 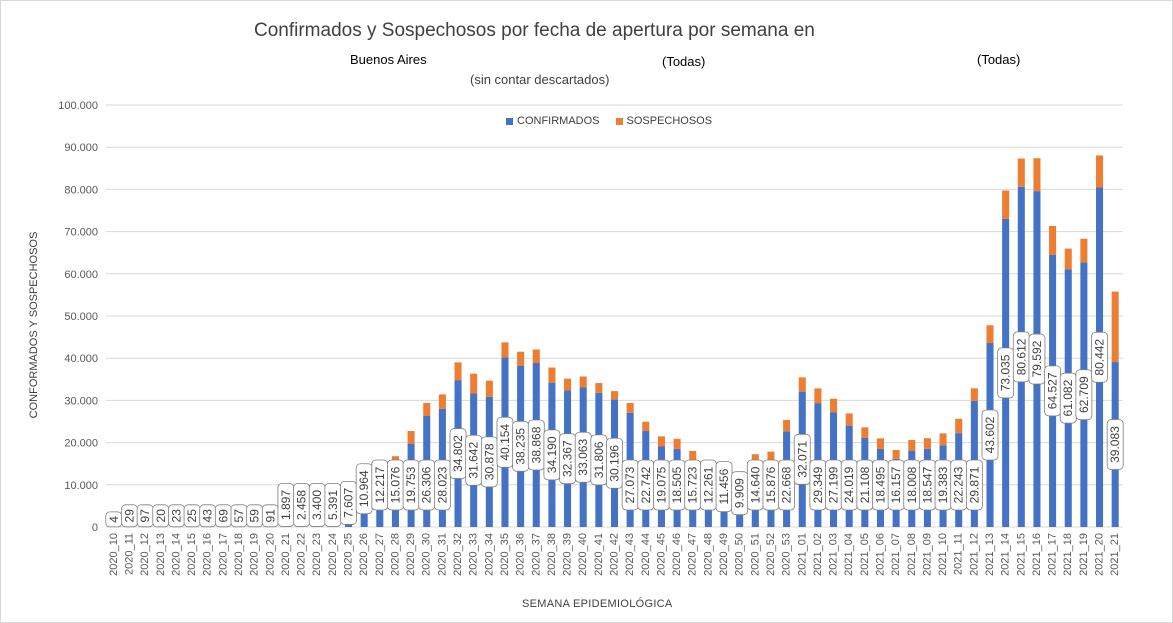 What do you see at coordinates (380, 485) in the screenshot?
I see `data-label: 12.217` at bounding box center [380, 485].